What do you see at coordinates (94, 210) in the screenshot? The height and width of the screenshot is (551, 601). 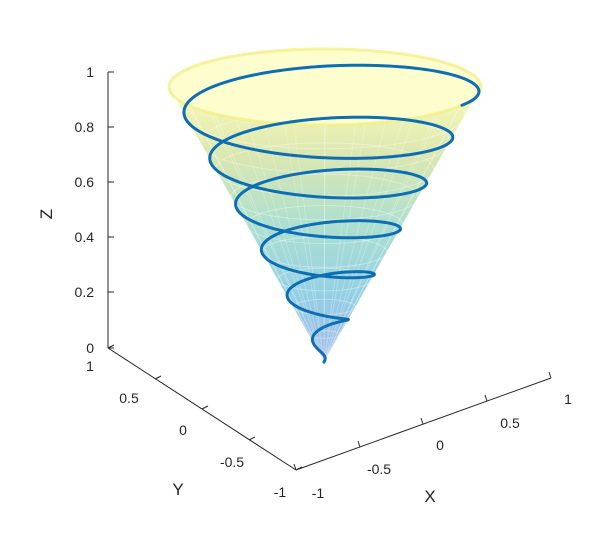 I see `z-ticks: 0 0.2 0.4 0.6 0.8 1` at bounding box center [94, 210].